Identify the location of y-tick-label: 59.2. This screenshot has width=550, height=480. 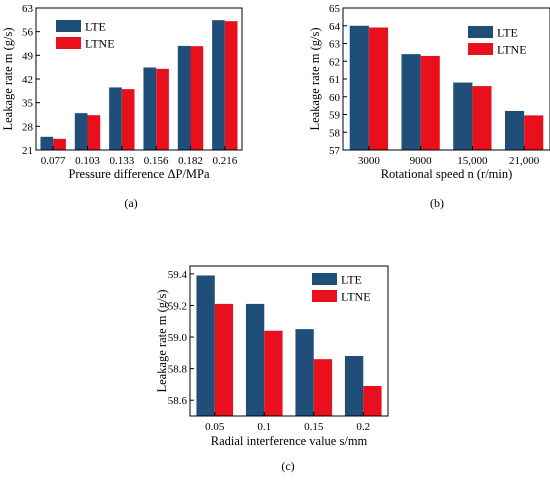
(177, 306).